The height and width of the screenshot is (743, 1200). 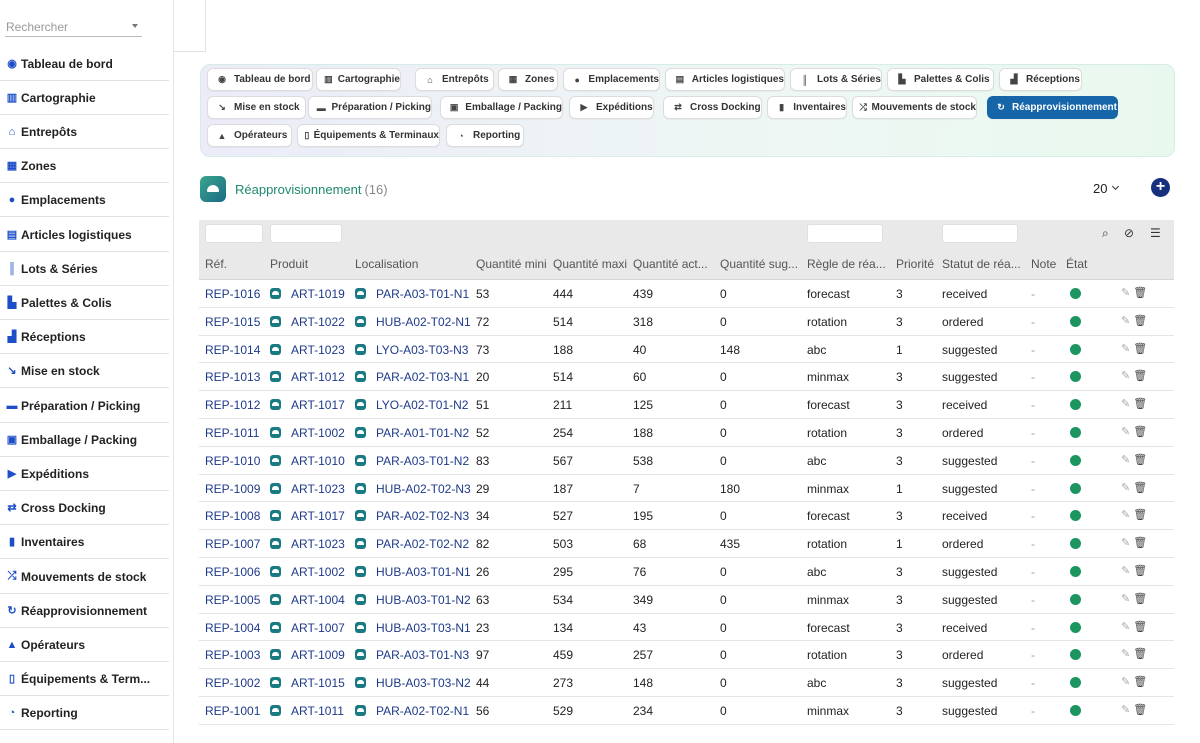 What do you see at coordinates (807, 107) in the screenshot?
I see `tab-14: ▮ Inventaires` at bounding box center [807, 107].